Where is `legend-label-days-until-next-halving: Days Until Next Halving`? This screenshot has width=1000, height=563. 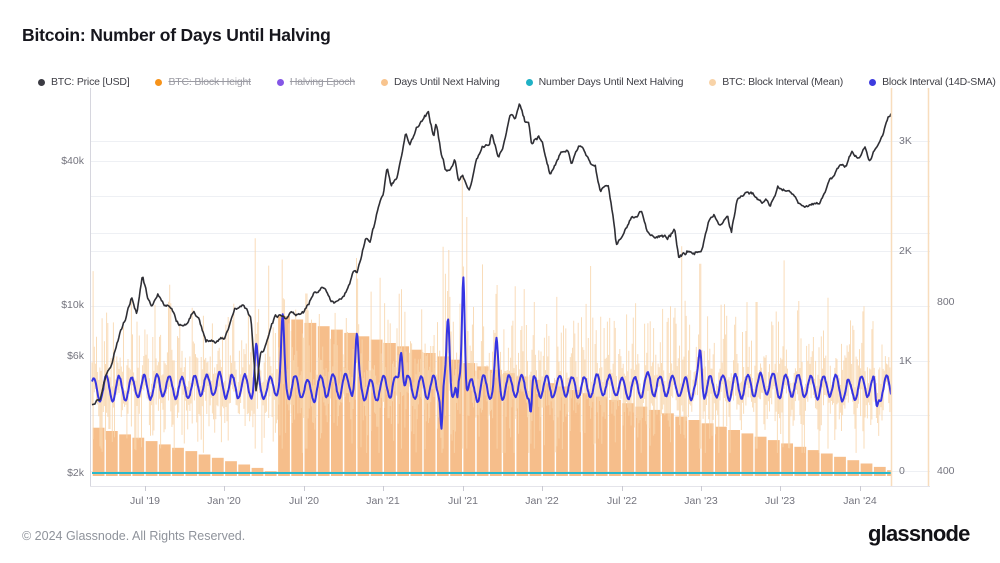
legend-label-days-until-next-halving: Days Until Next Halving is located at coordinates (446, 82).